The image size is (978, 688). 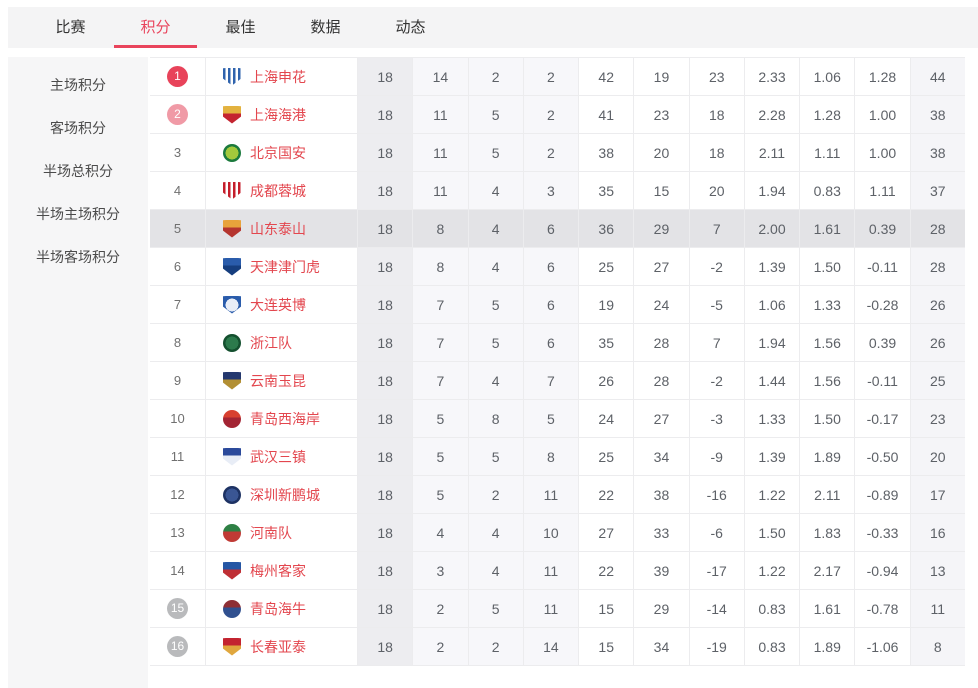 I want to click on table-row: 1 上海申花 18 14 2 2 42 19 23 2.33 1.06 1.28 44, so click(x=557, y=77).